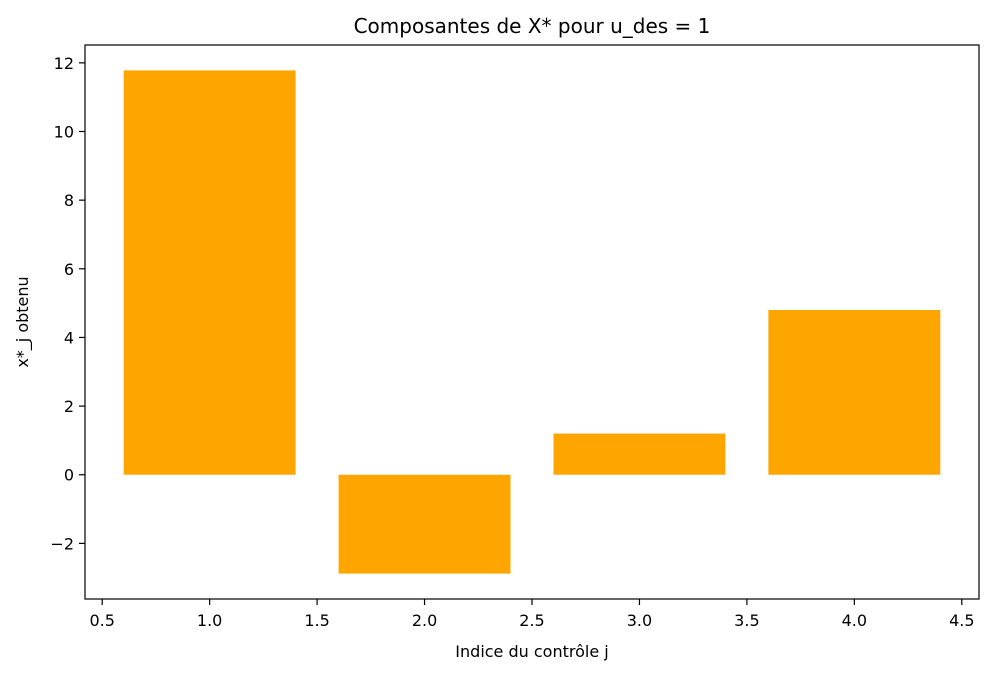  I want to click on x-axis-ticks: 0.5 1.0 1.5 2.0 2.5 3.0 3.5 4.0 4.5, so click(532, 614).